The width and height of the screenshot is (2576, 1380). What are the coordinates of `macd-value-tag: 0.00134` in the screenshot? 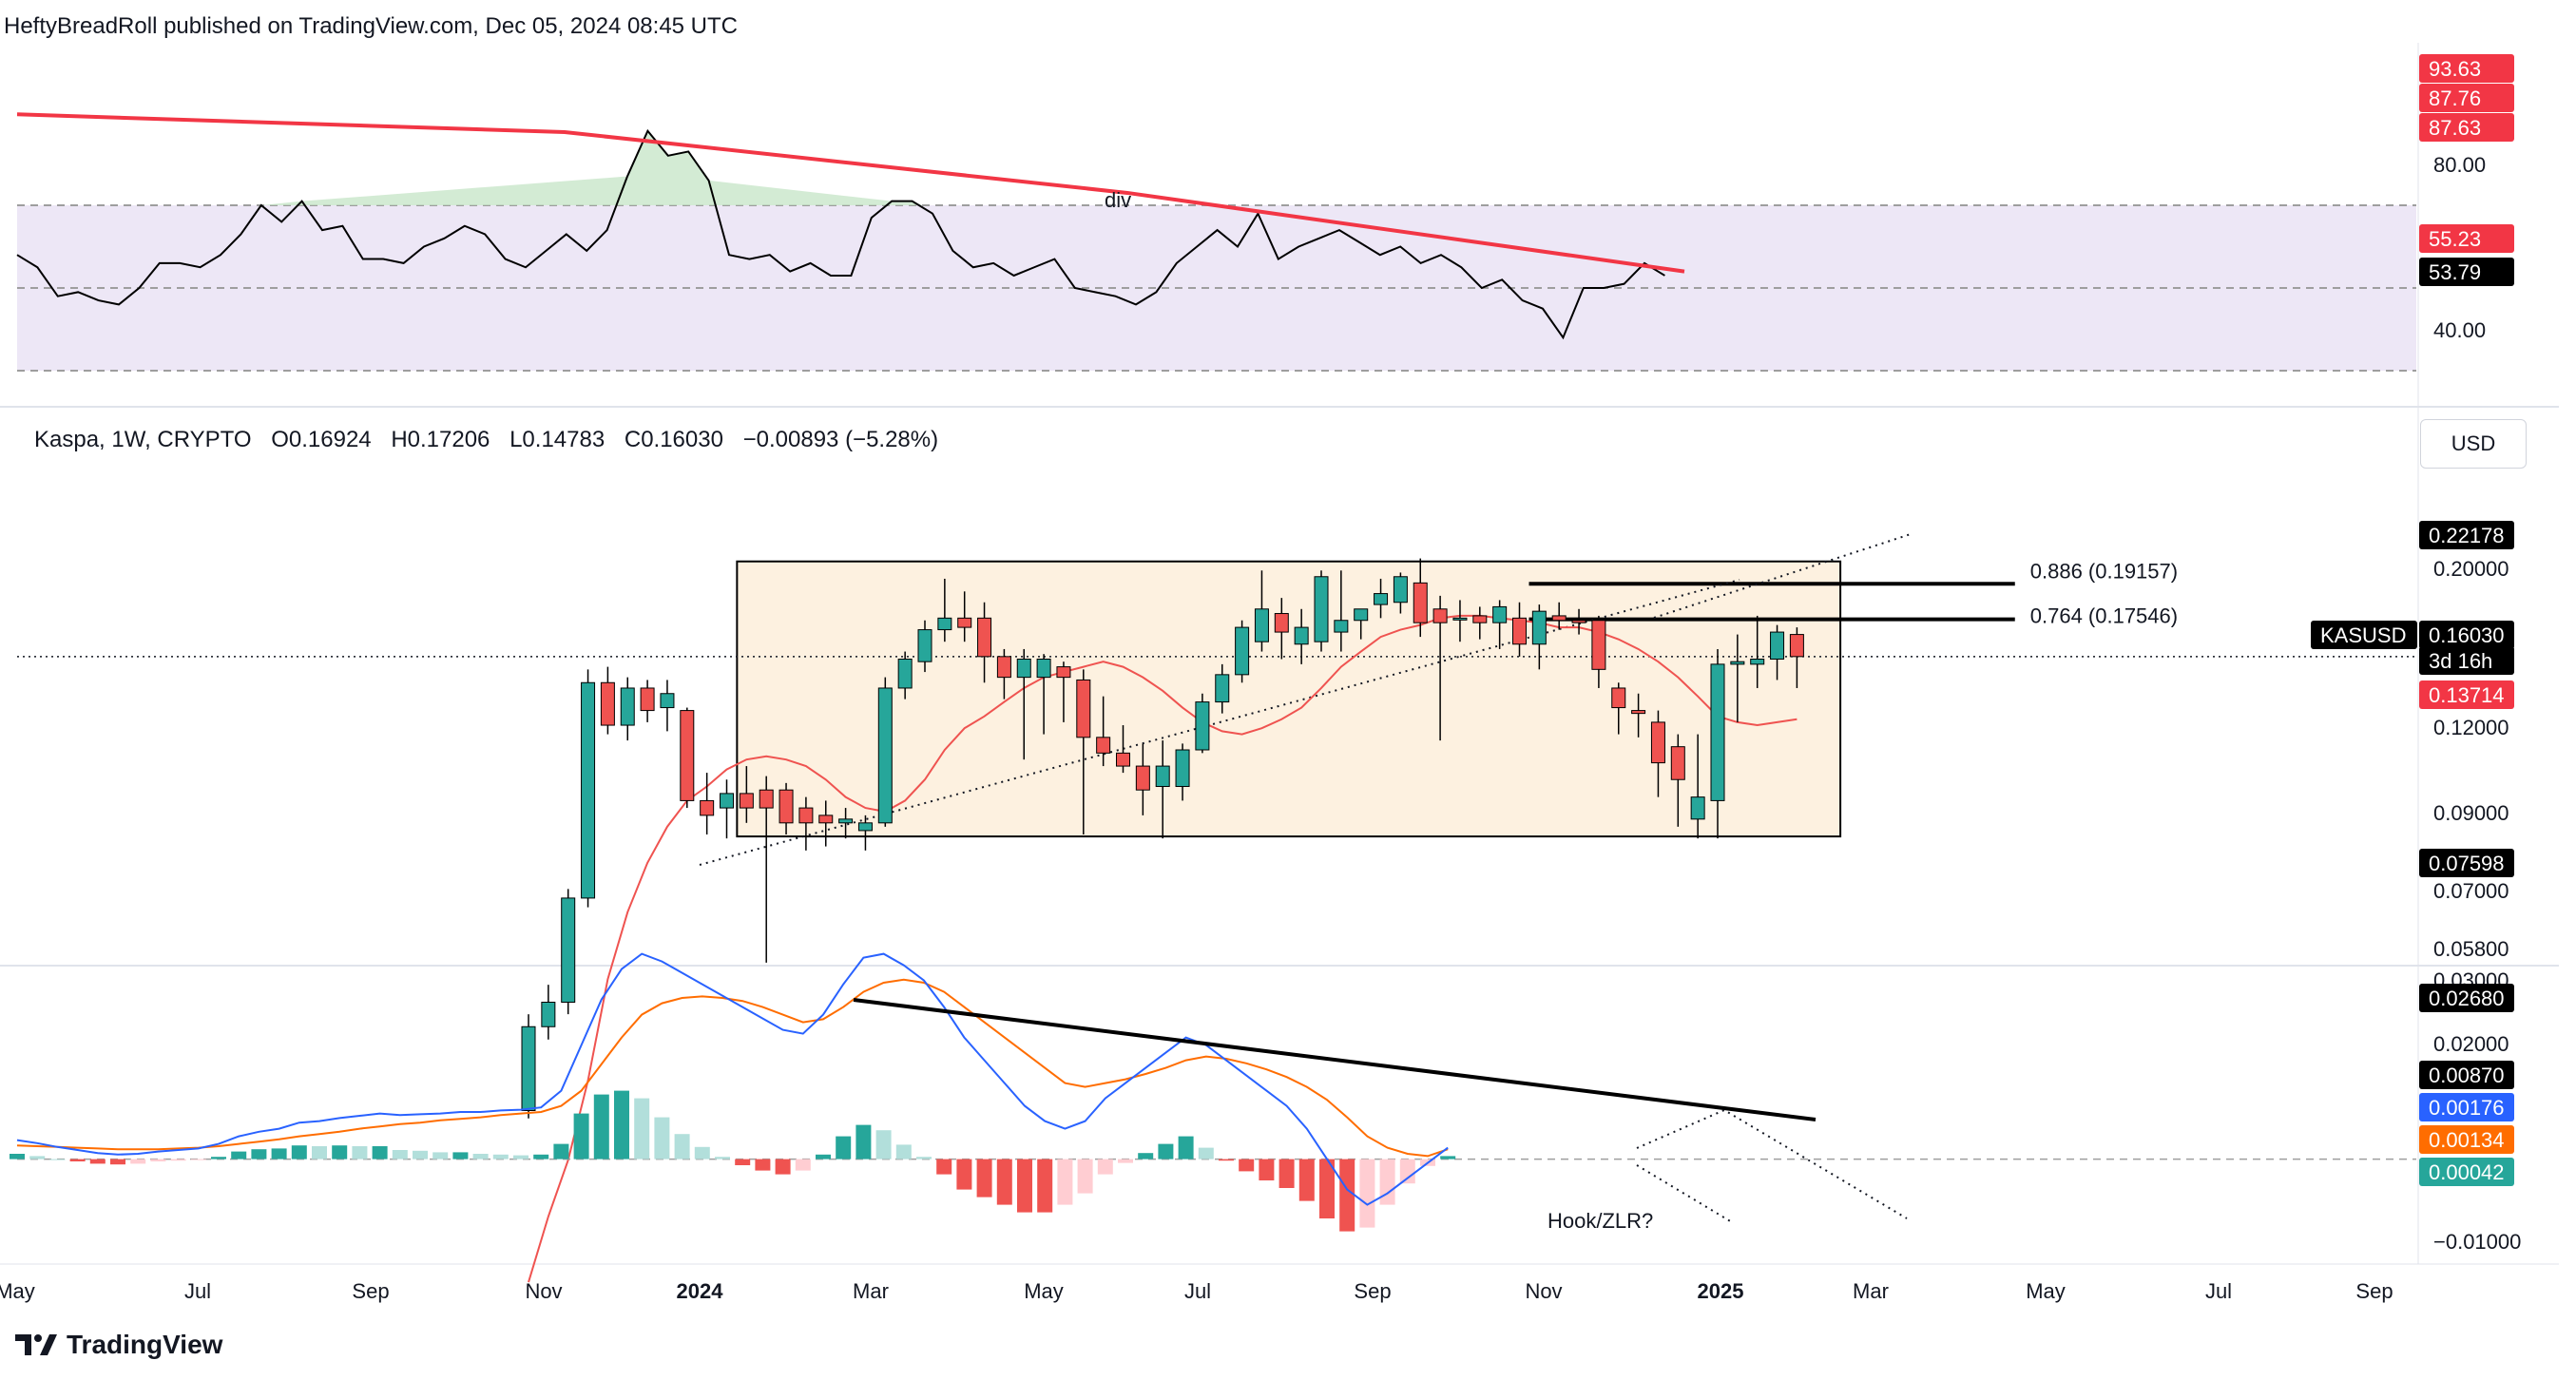 It's located at (2466, 1139).